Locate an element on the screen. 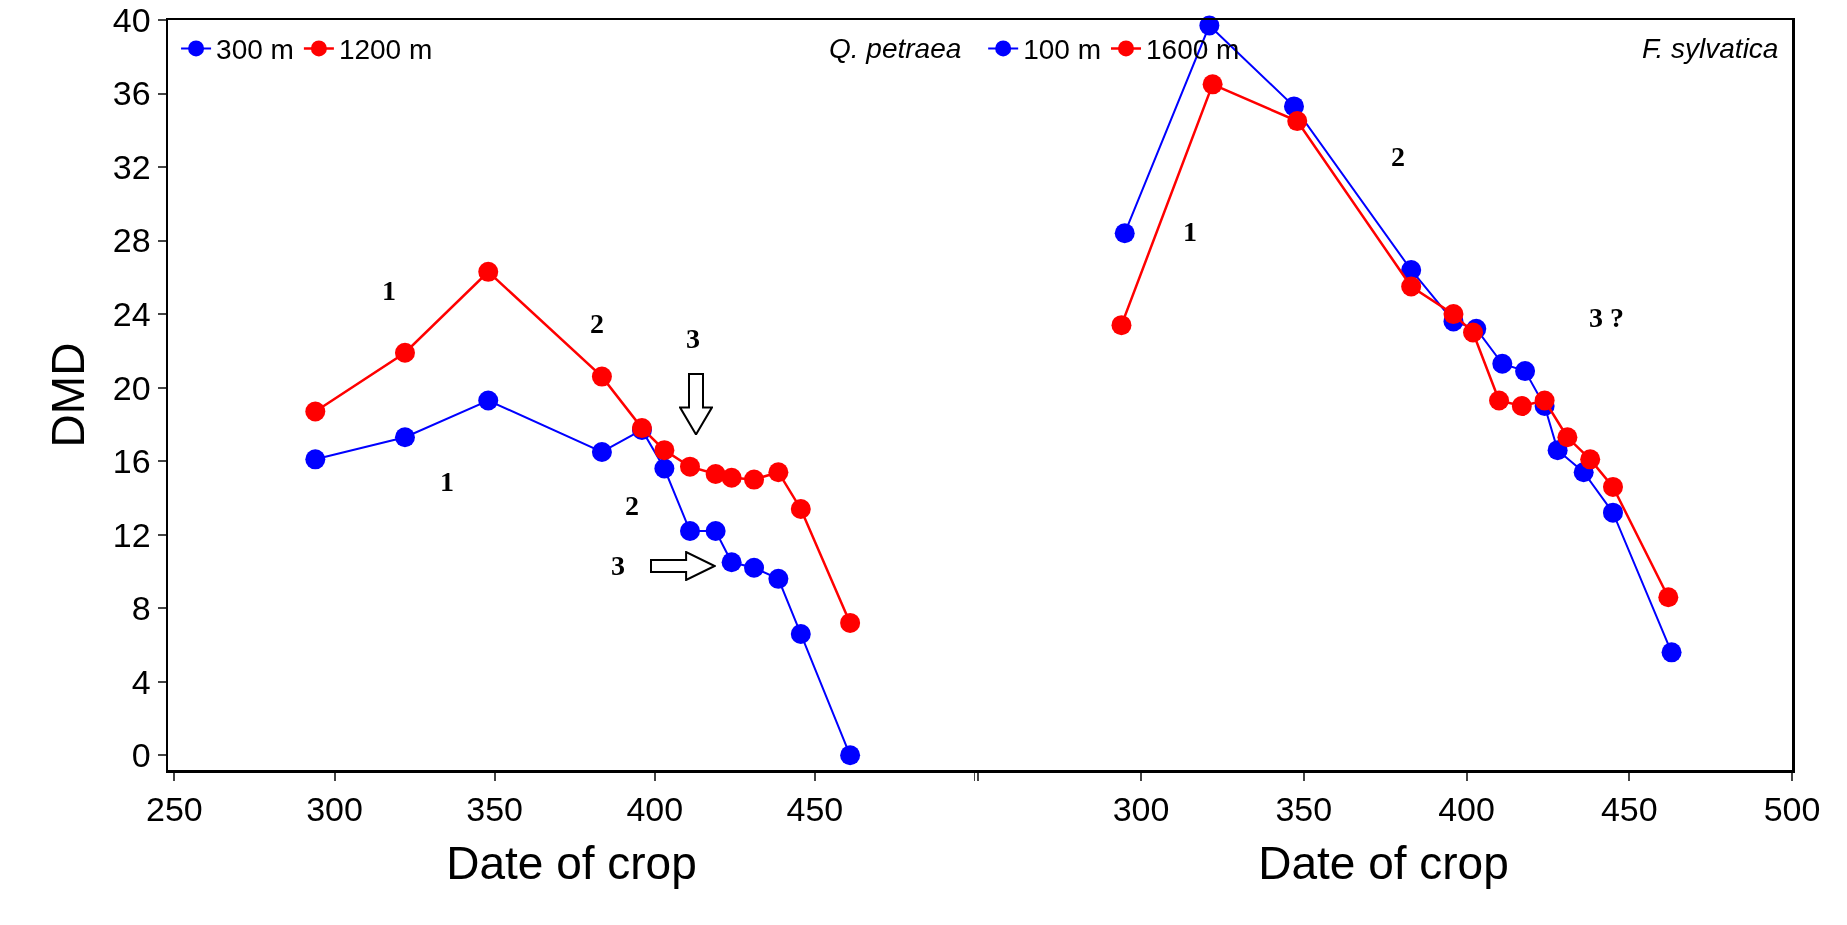 The height and width of the screenshot is (925, 1847). legend-label: 300 m is located at coordinates (255, 50).